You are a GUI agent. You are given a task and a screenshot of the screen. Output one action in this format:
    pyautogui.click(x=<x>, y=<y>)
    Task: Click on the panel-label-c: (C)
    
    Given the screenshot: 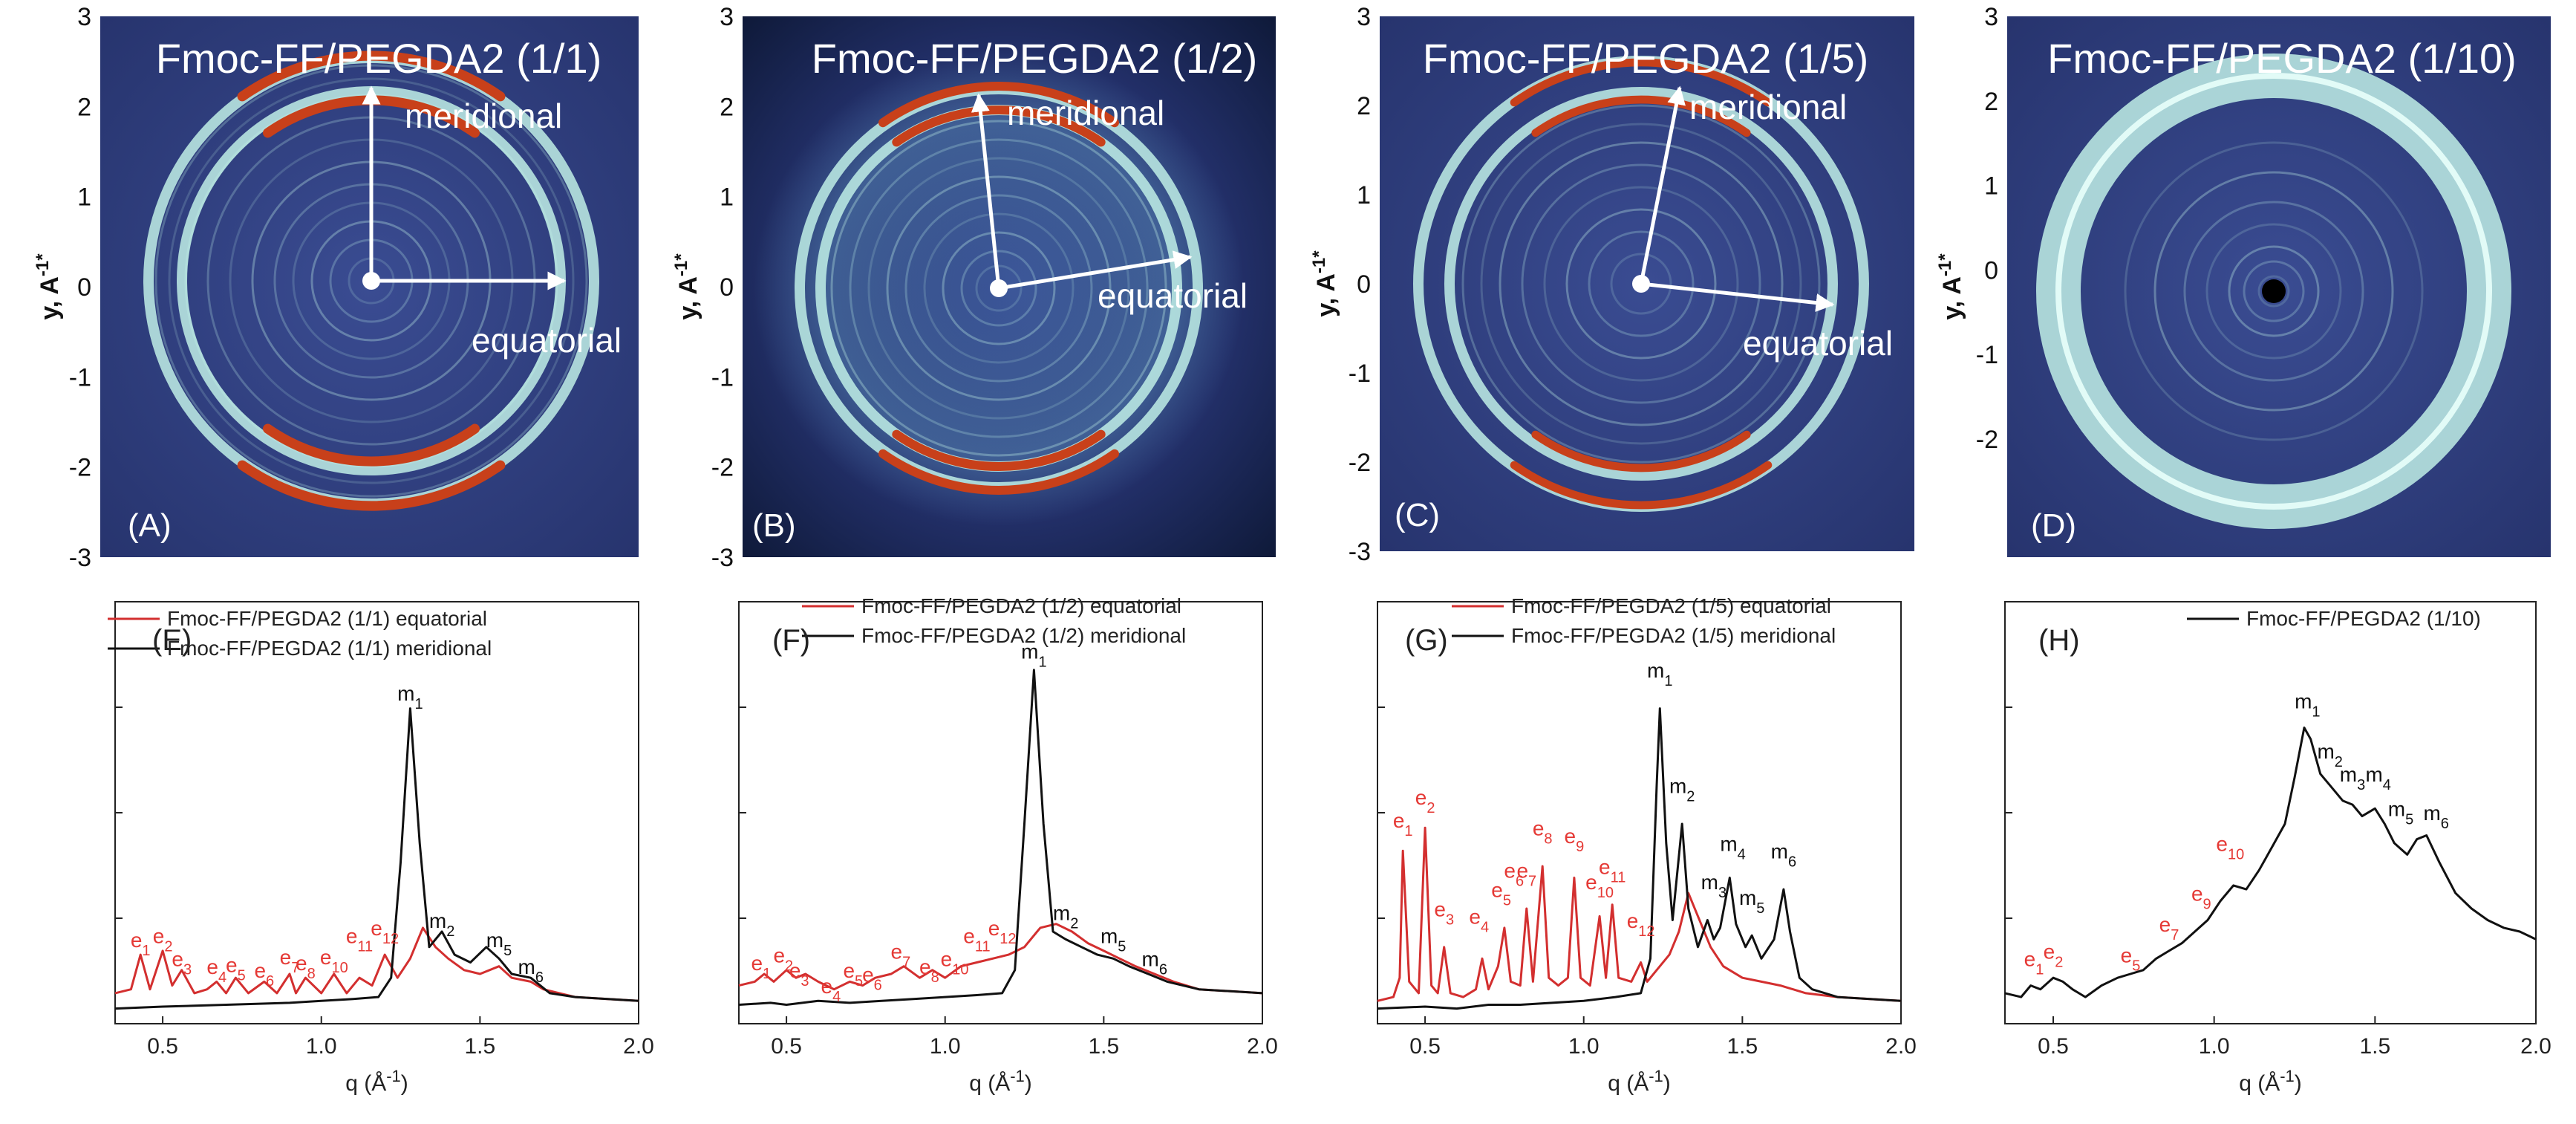 What is the action you would take?
    pyautogui.click(x=1417, y=515)
    